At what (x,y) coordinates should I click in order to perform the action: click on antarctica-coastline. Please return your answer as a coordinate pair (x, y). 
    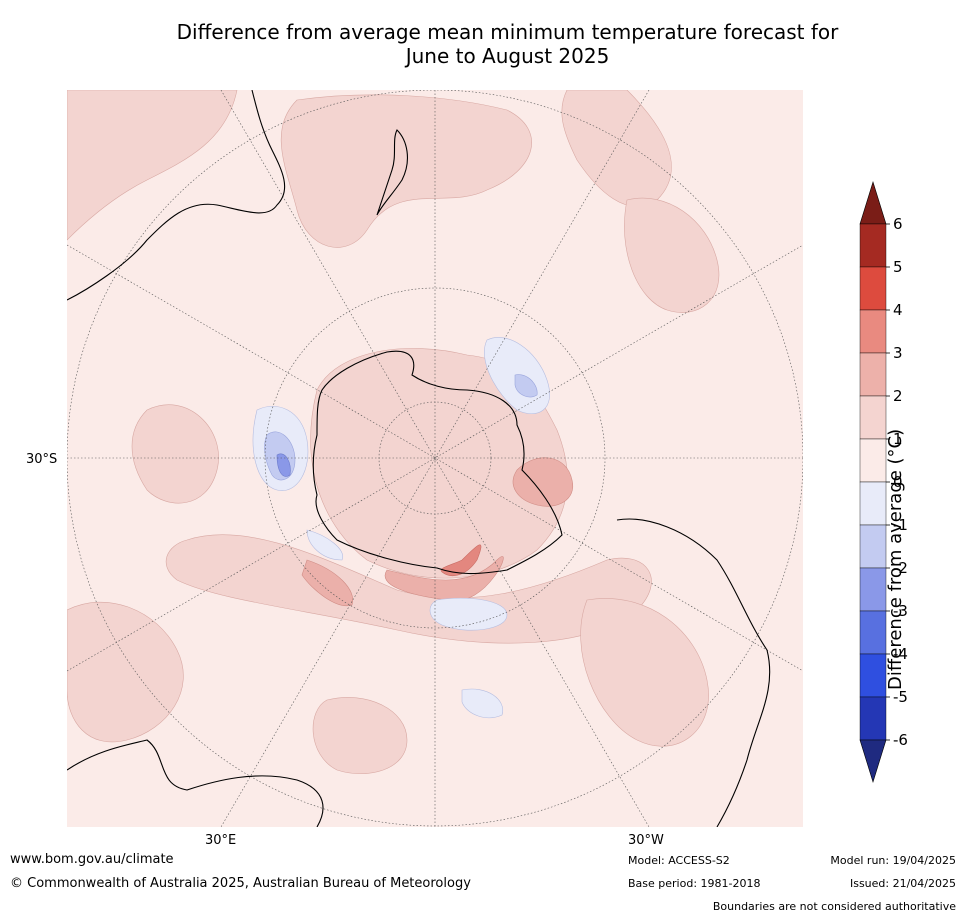
    Looking at the image, I should click on (437, 462).